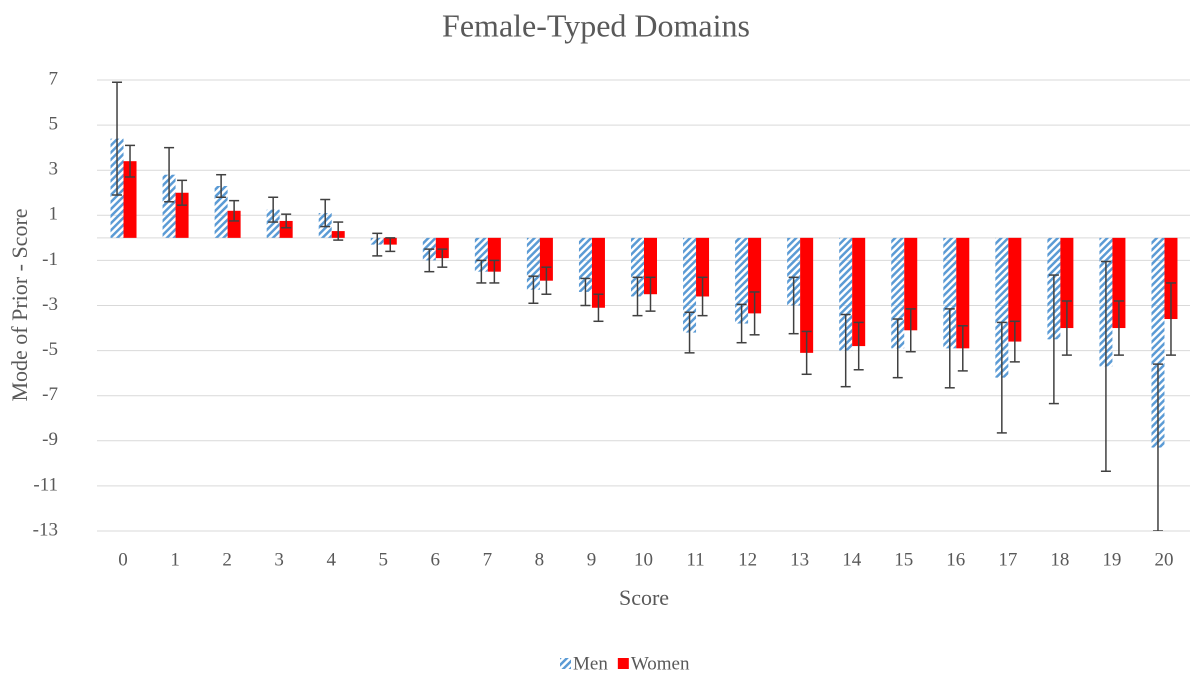 The width and height of the screenshot is (1191, 682). Describe the element at coordinates (54, 214) in the screenshot. I see `y-tick-label: 1` at that location.